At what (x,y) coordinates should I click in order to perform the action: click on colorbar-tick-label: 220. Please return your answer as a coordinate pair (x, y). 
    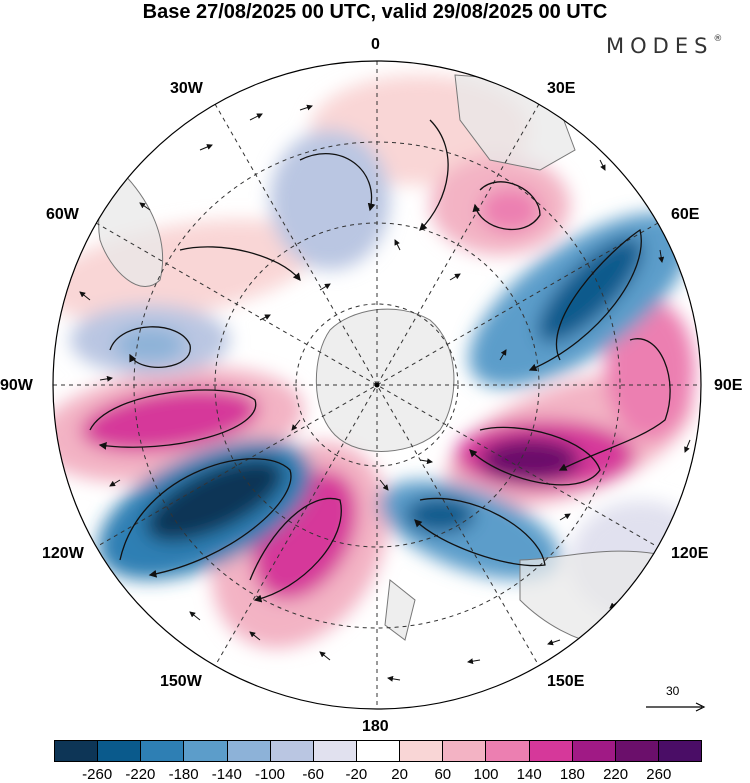
    Looking at the image, I should click on (616, 774).